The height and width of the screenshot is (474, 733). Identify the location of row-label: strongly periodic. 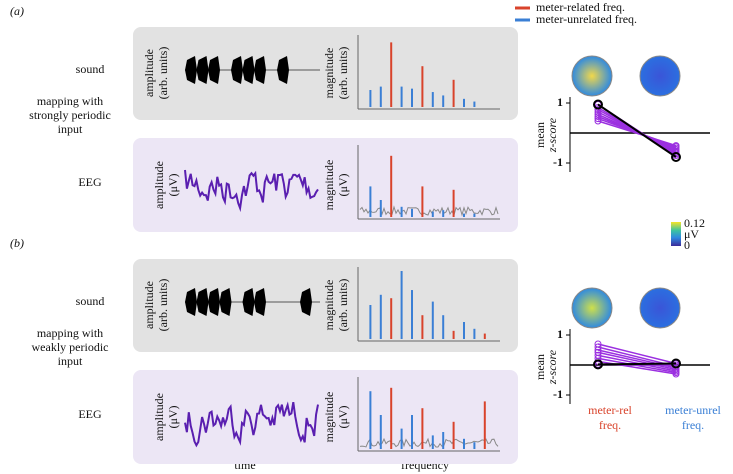
(70, 115).